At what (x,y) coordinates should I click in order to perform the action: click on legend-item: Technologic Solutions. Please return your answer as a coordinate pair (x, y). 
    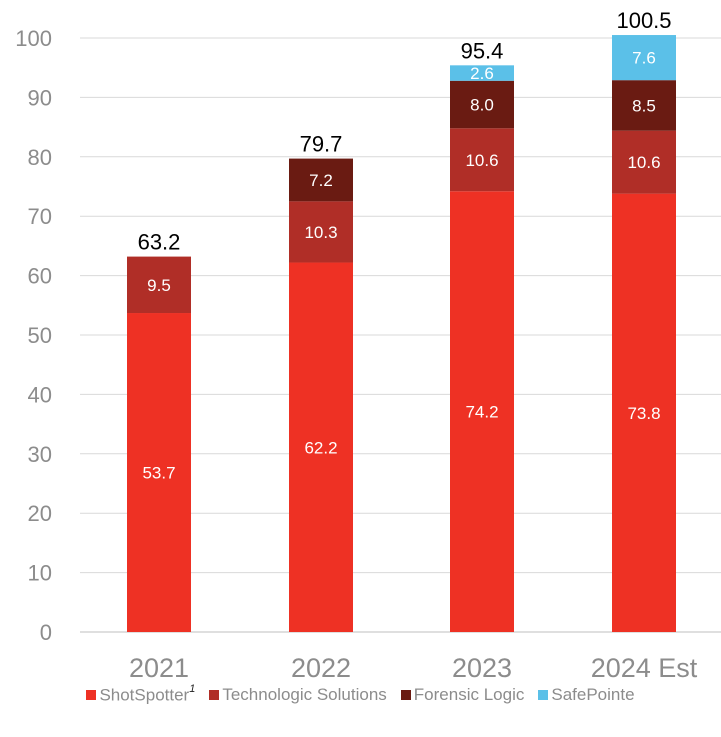
    Looking at the image, I should click on (298, 695).